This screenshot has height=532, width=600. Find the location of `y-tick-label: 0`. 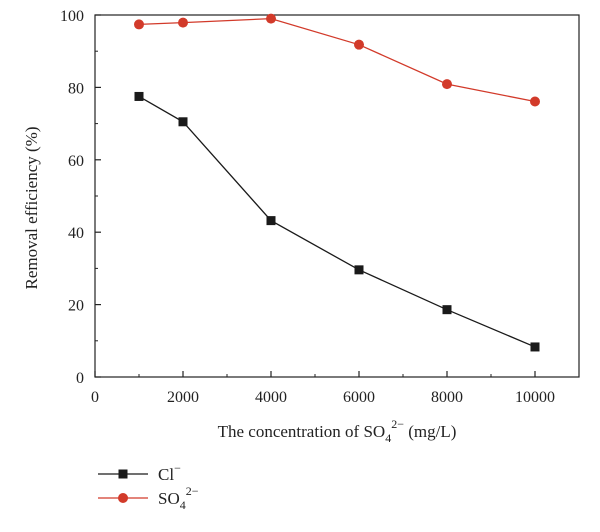

y-tick-label: 0 is located at coordinates (80, 378).